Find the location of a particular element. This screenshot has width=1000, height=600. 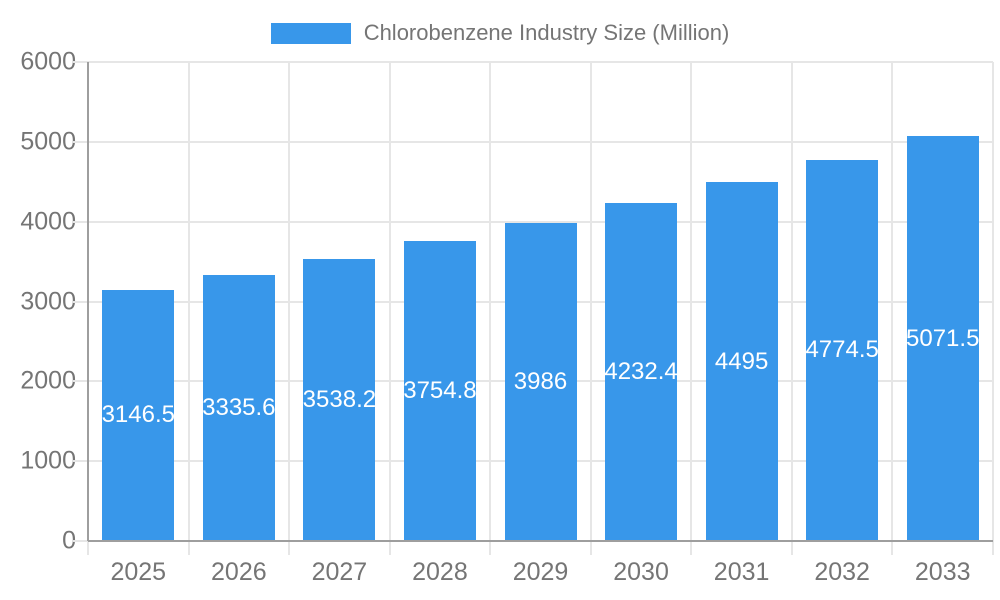

bar-2031: 4495 is located at coordinates (741, 361).